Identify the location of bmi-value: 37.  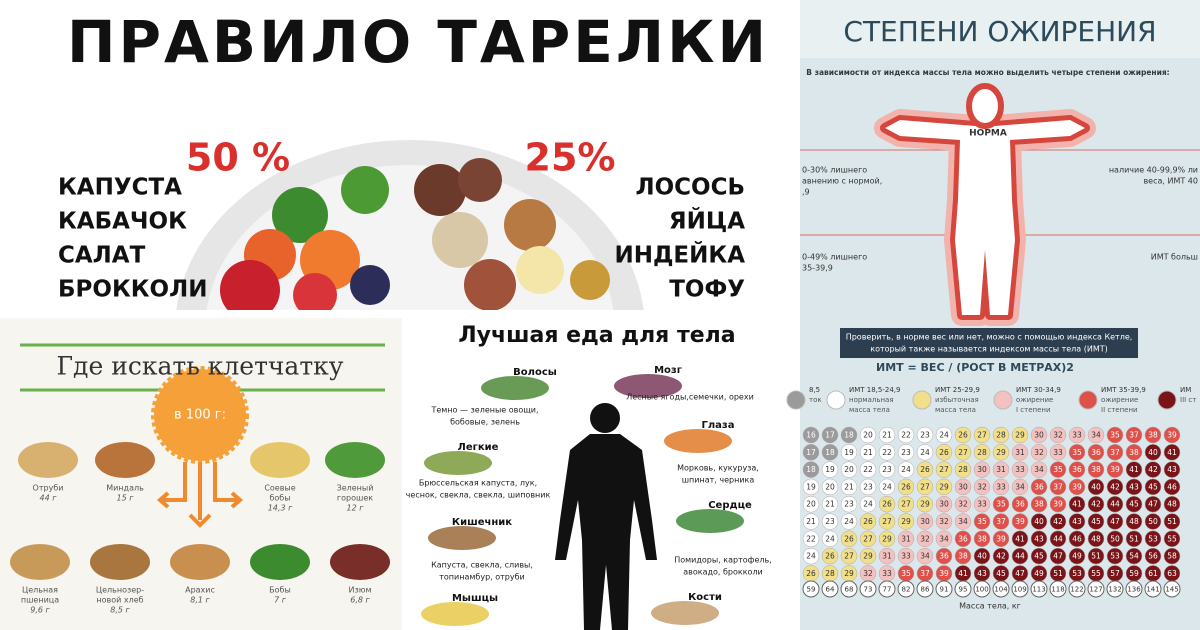
(925, 573).